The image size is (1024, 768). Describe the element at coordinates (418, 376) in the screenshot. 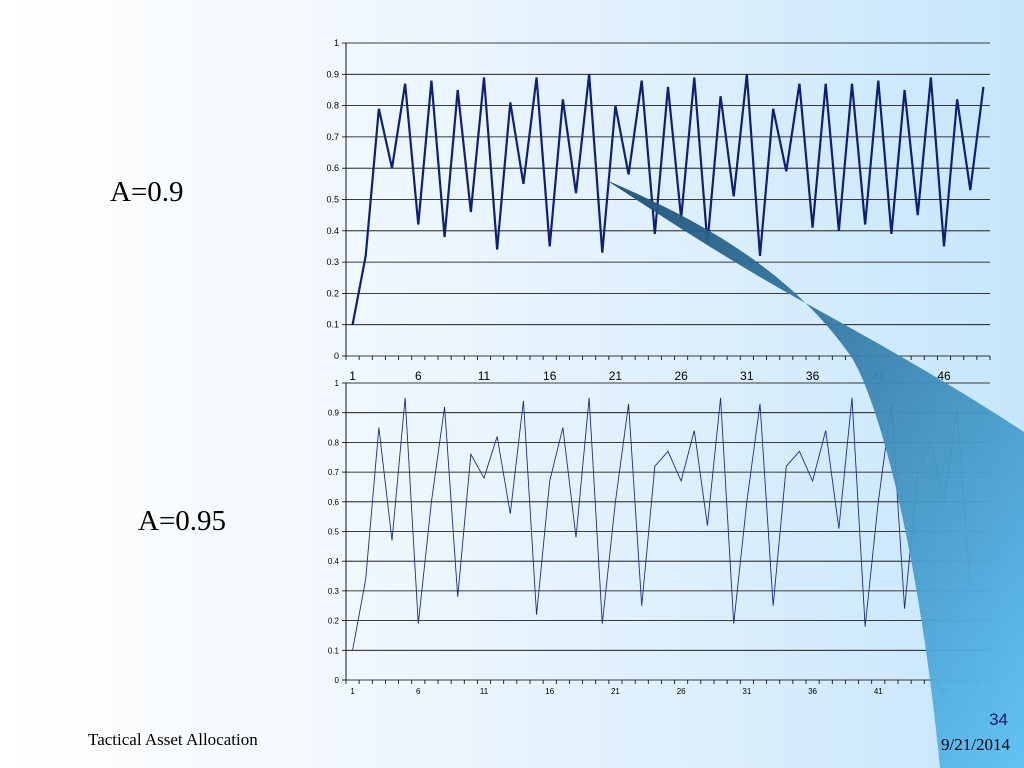

I see `x-tick-label-0-1: 6` at that location.